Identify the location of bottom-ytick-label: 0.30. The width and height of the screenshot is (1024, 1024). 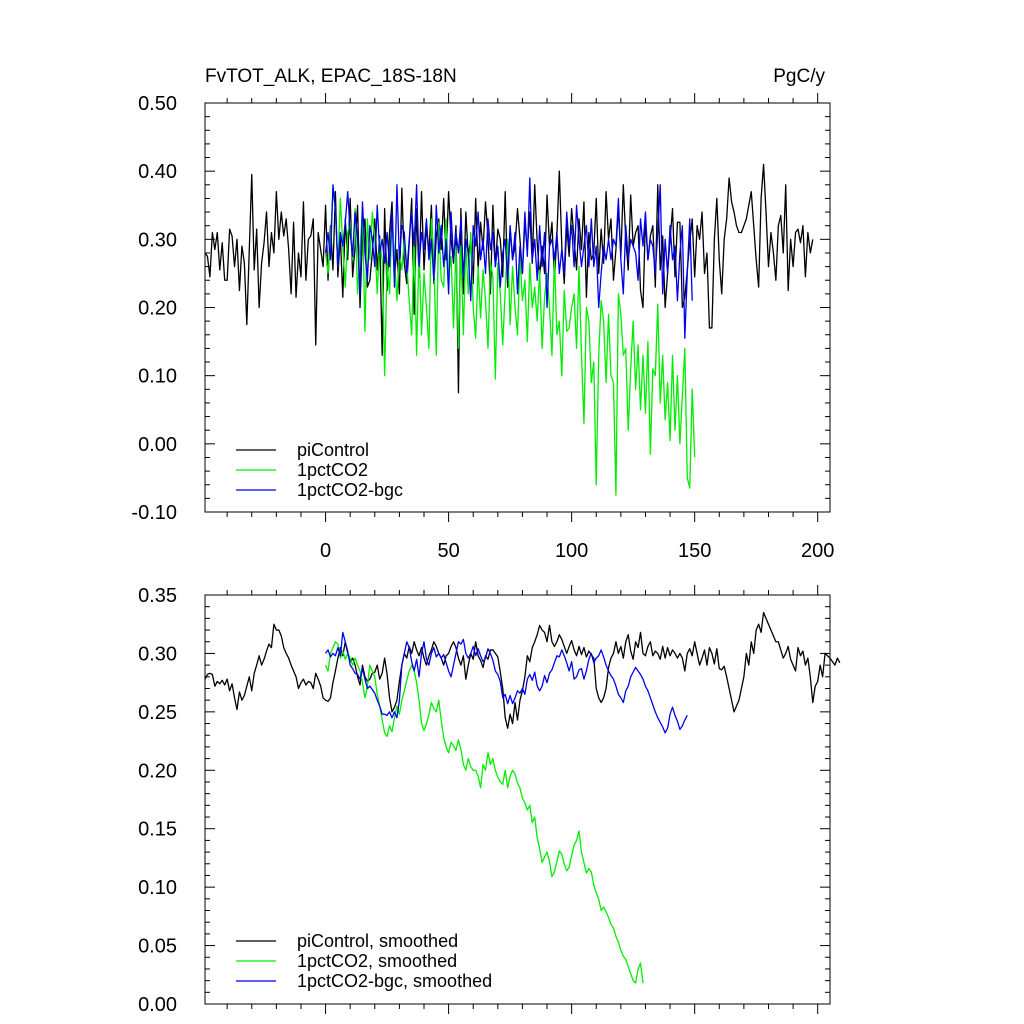
(157, 654).